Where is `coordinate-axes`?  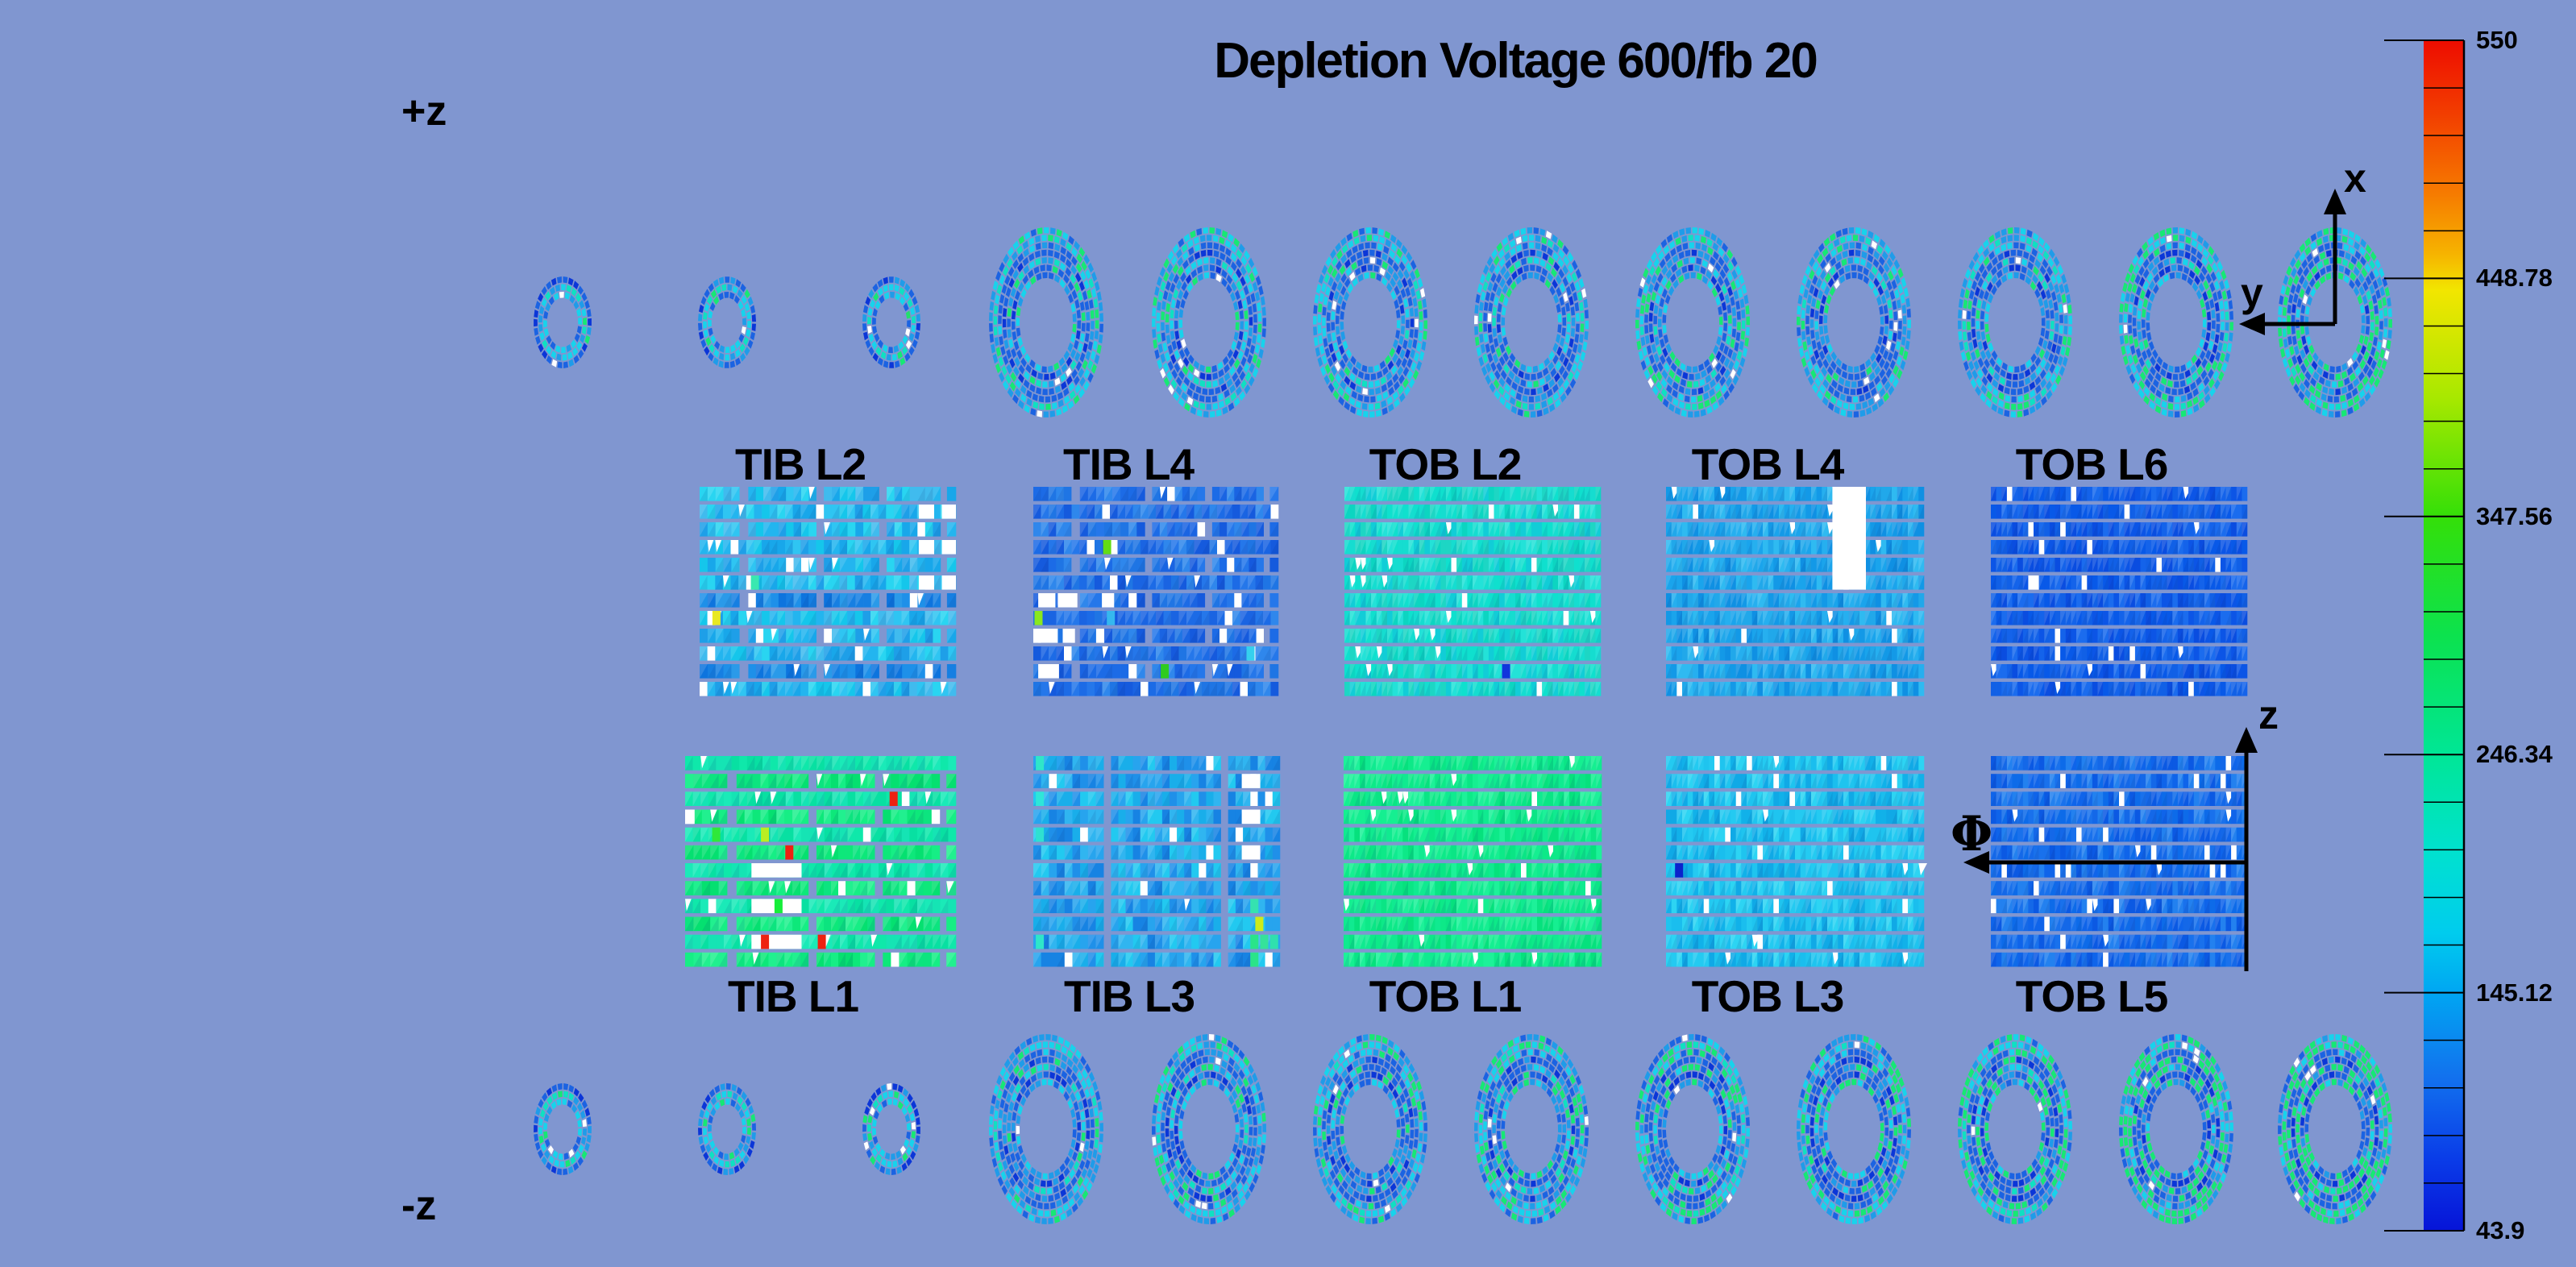
coordinate-axes is located at coordinates (2154, 580).